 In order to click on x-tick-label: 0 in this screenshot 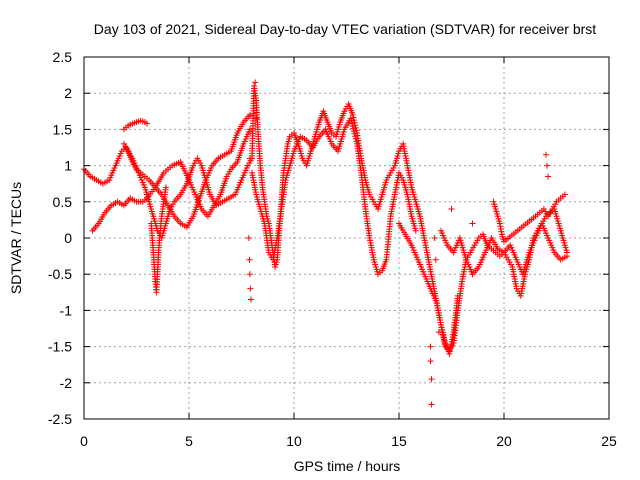, I will do `click(84, 441)`.